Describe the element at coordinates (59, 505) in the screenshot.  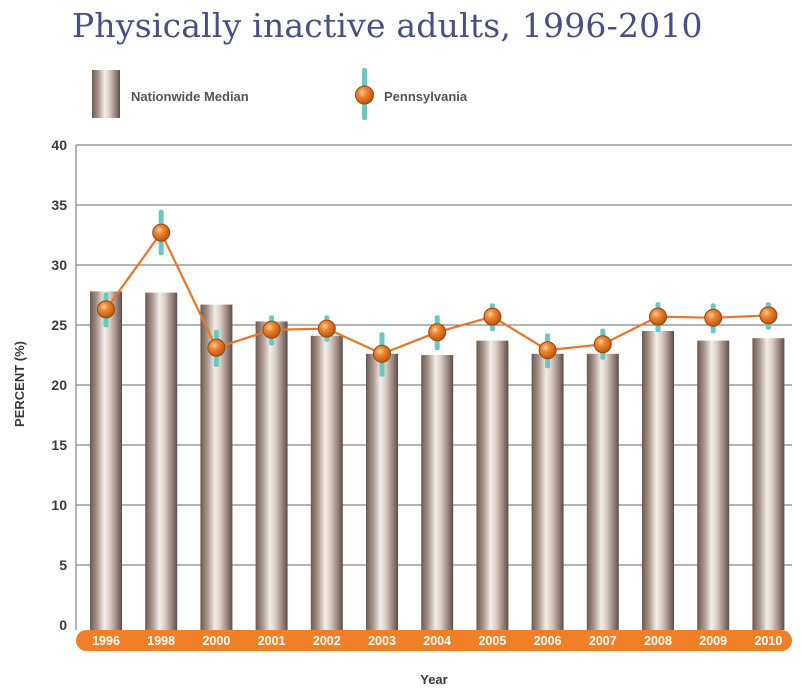
I see `y-tick-label: 10` at that location.